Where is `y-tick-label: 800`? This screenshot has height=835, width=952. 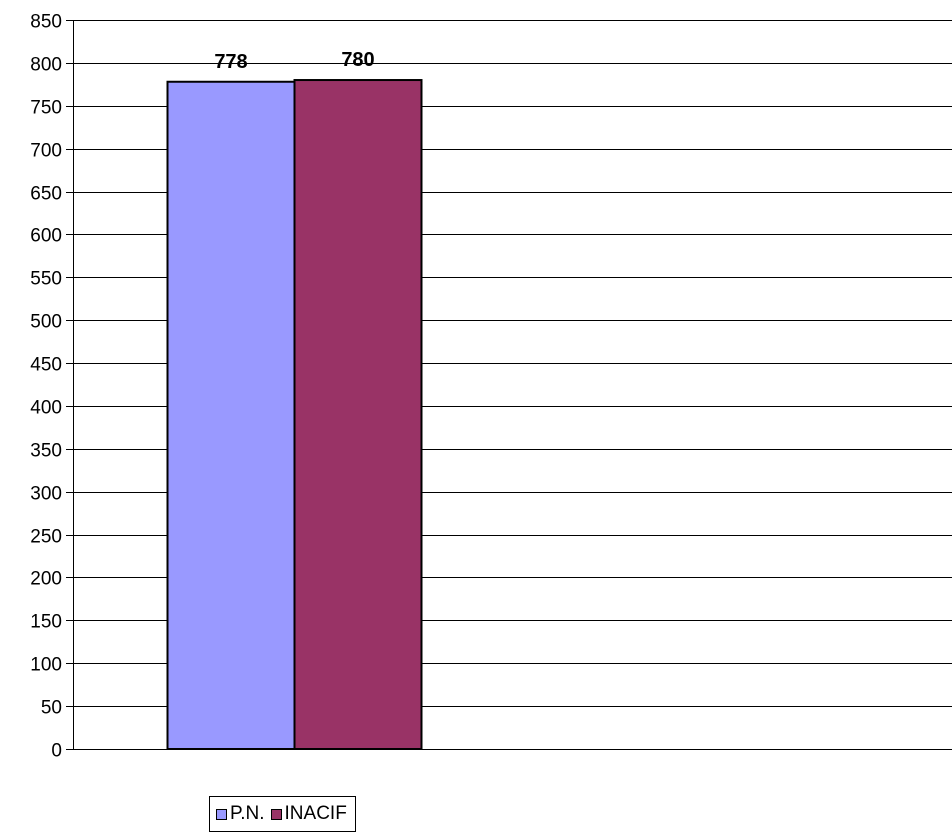 y-tick-label: 800 is located at coordinates (46, 65).